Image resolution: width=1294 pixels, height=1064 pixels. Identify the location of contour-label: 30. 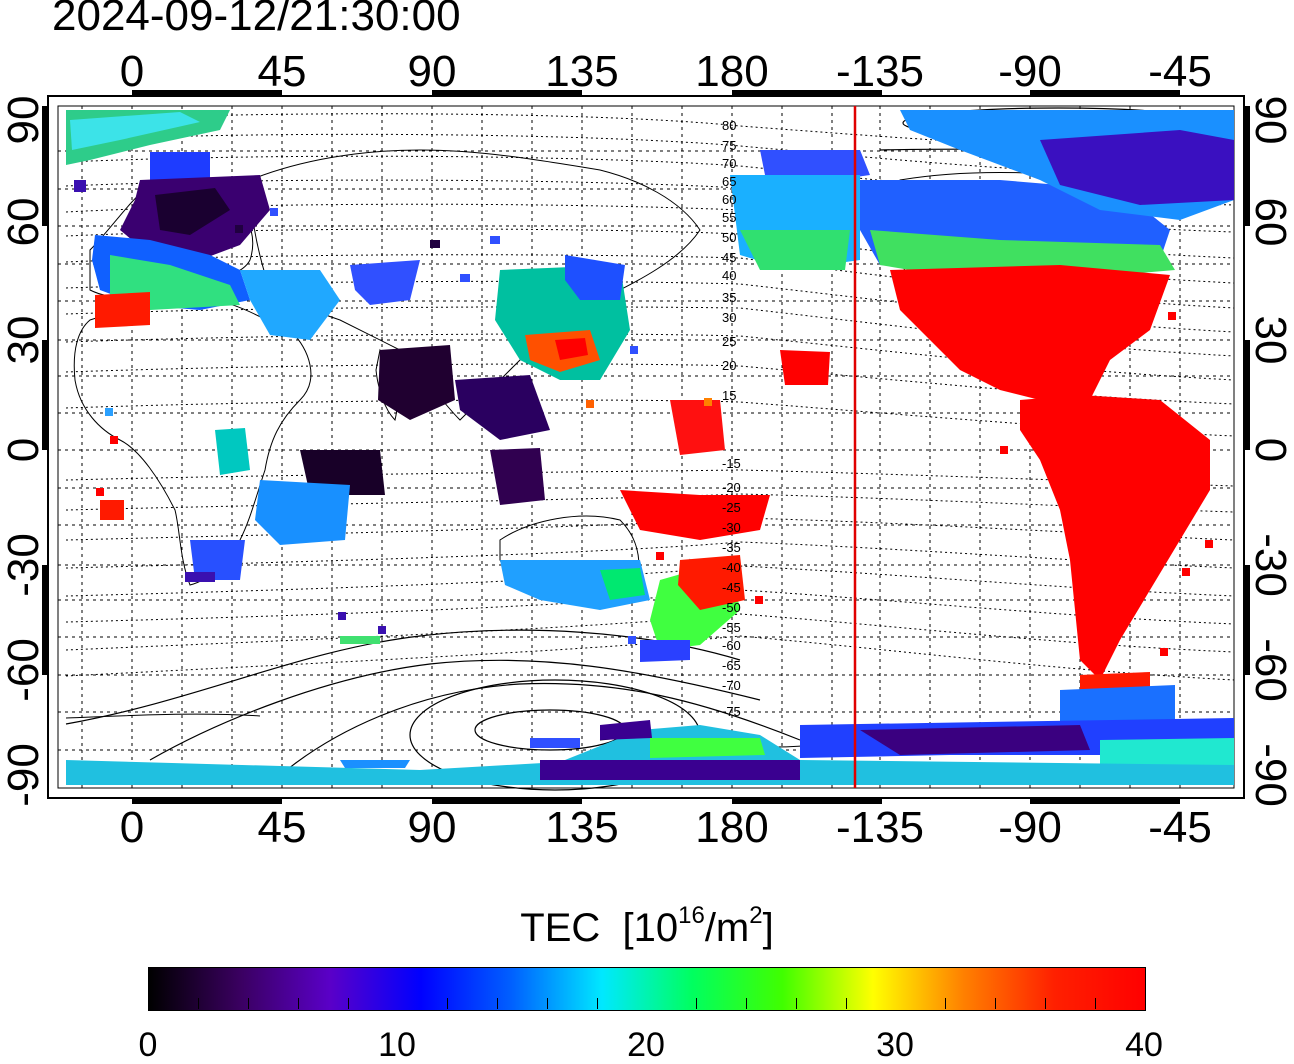
(729, 317).